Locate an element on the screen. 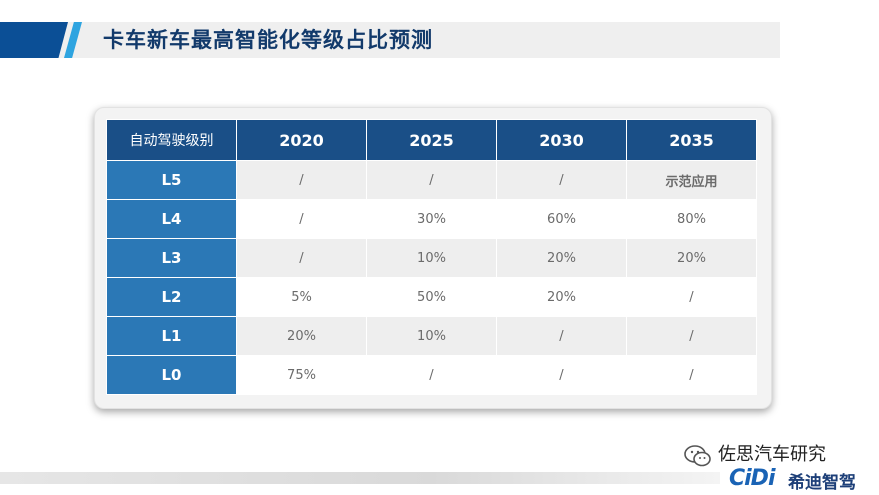 This screenshot has height=495, width=879. table-cell: 75% is located at coordinates (301, 375).